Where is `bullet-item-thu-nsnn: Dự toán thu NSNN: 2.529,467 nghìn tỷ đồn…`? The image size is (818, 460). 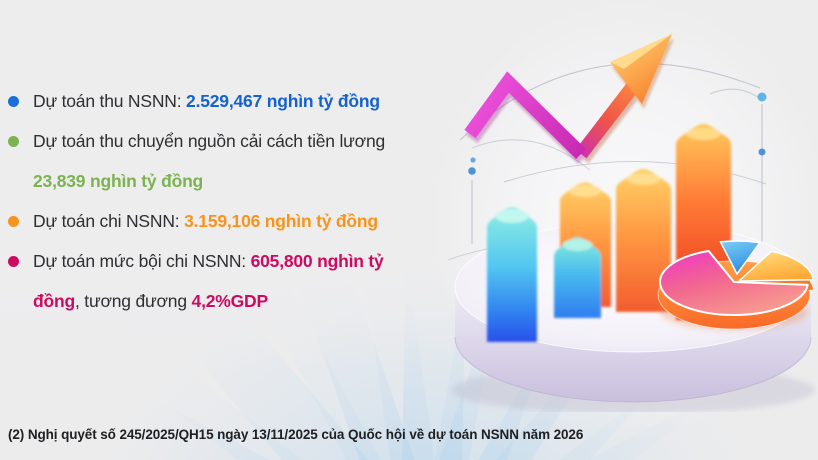 bullet-item-thu-nsnn: Dự toán thu NSNN: 2.529,467 nghìn tỷ đồn… is located at coordinates (208, 101).